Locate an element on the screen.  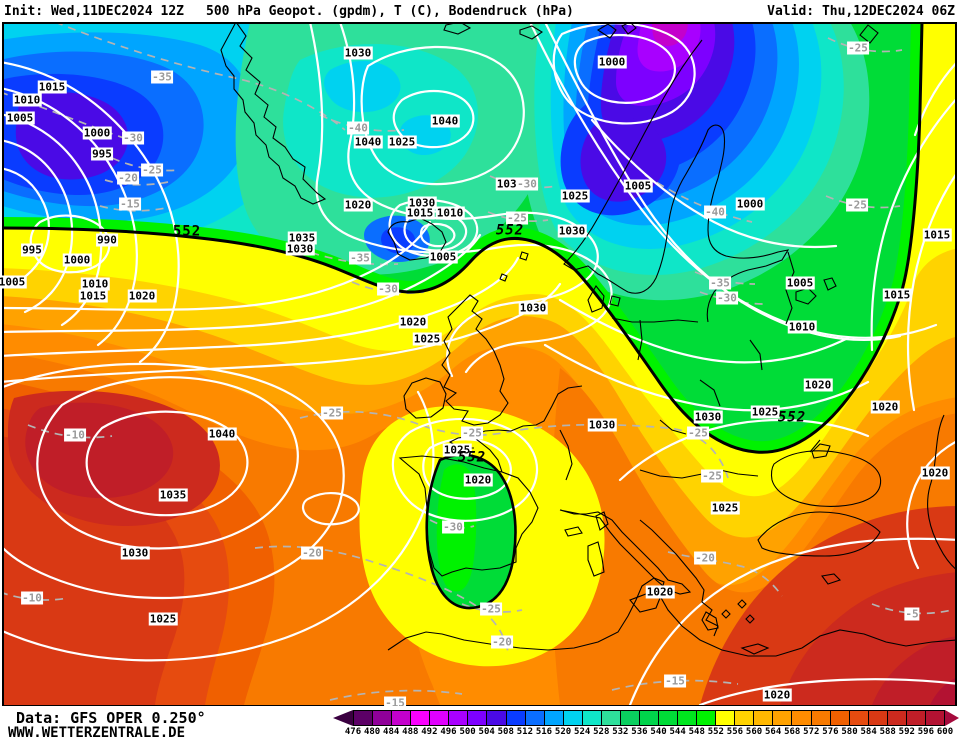
colorbar-tick: 528 is located at coordinates (601, 732).